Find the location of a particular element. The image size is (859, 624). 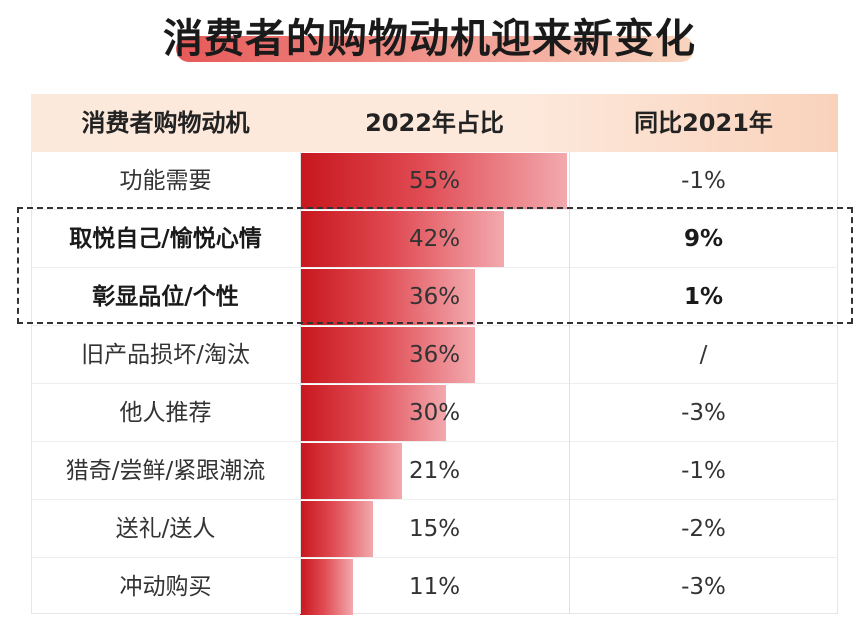

category-label: 送礼/送人 is located at coordinates (165, 529).